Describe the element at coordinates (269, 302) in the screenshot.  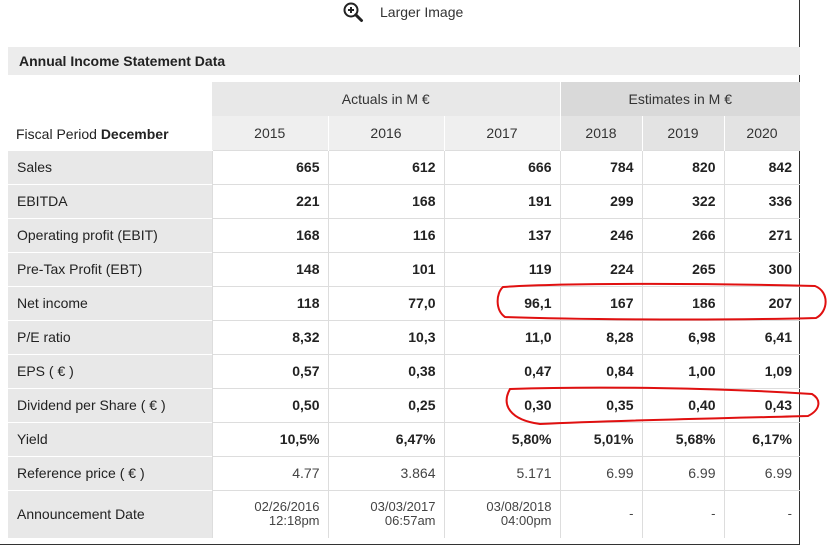
I see `cell-value: 118` at that location.